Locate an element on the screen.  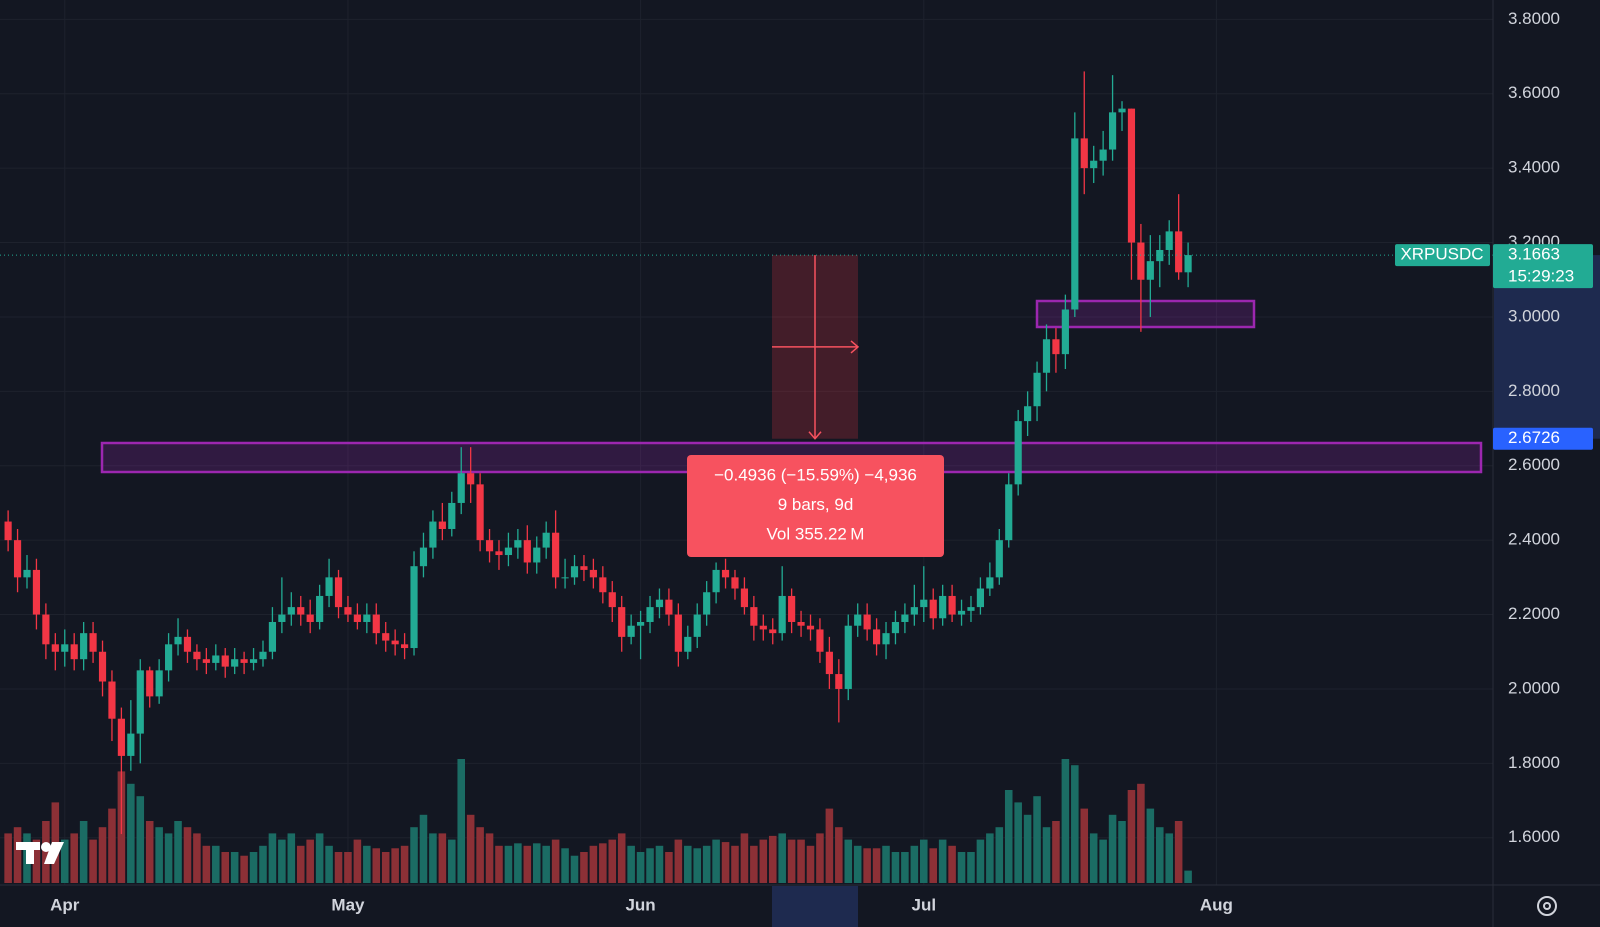
x-tick-label: Apr is located at coordinates (65, 904).